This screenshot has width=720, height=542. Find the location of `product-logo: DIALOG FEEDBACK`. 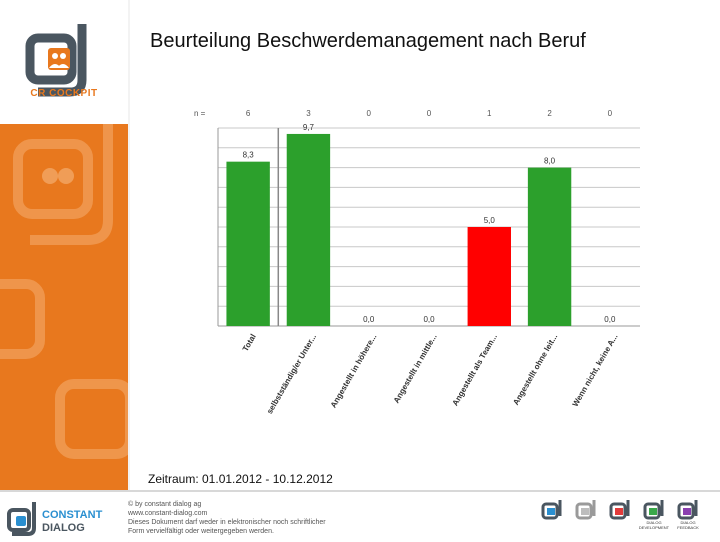

product-logo: DIALOG FEEDBACK is located at coordinates (688, 515).